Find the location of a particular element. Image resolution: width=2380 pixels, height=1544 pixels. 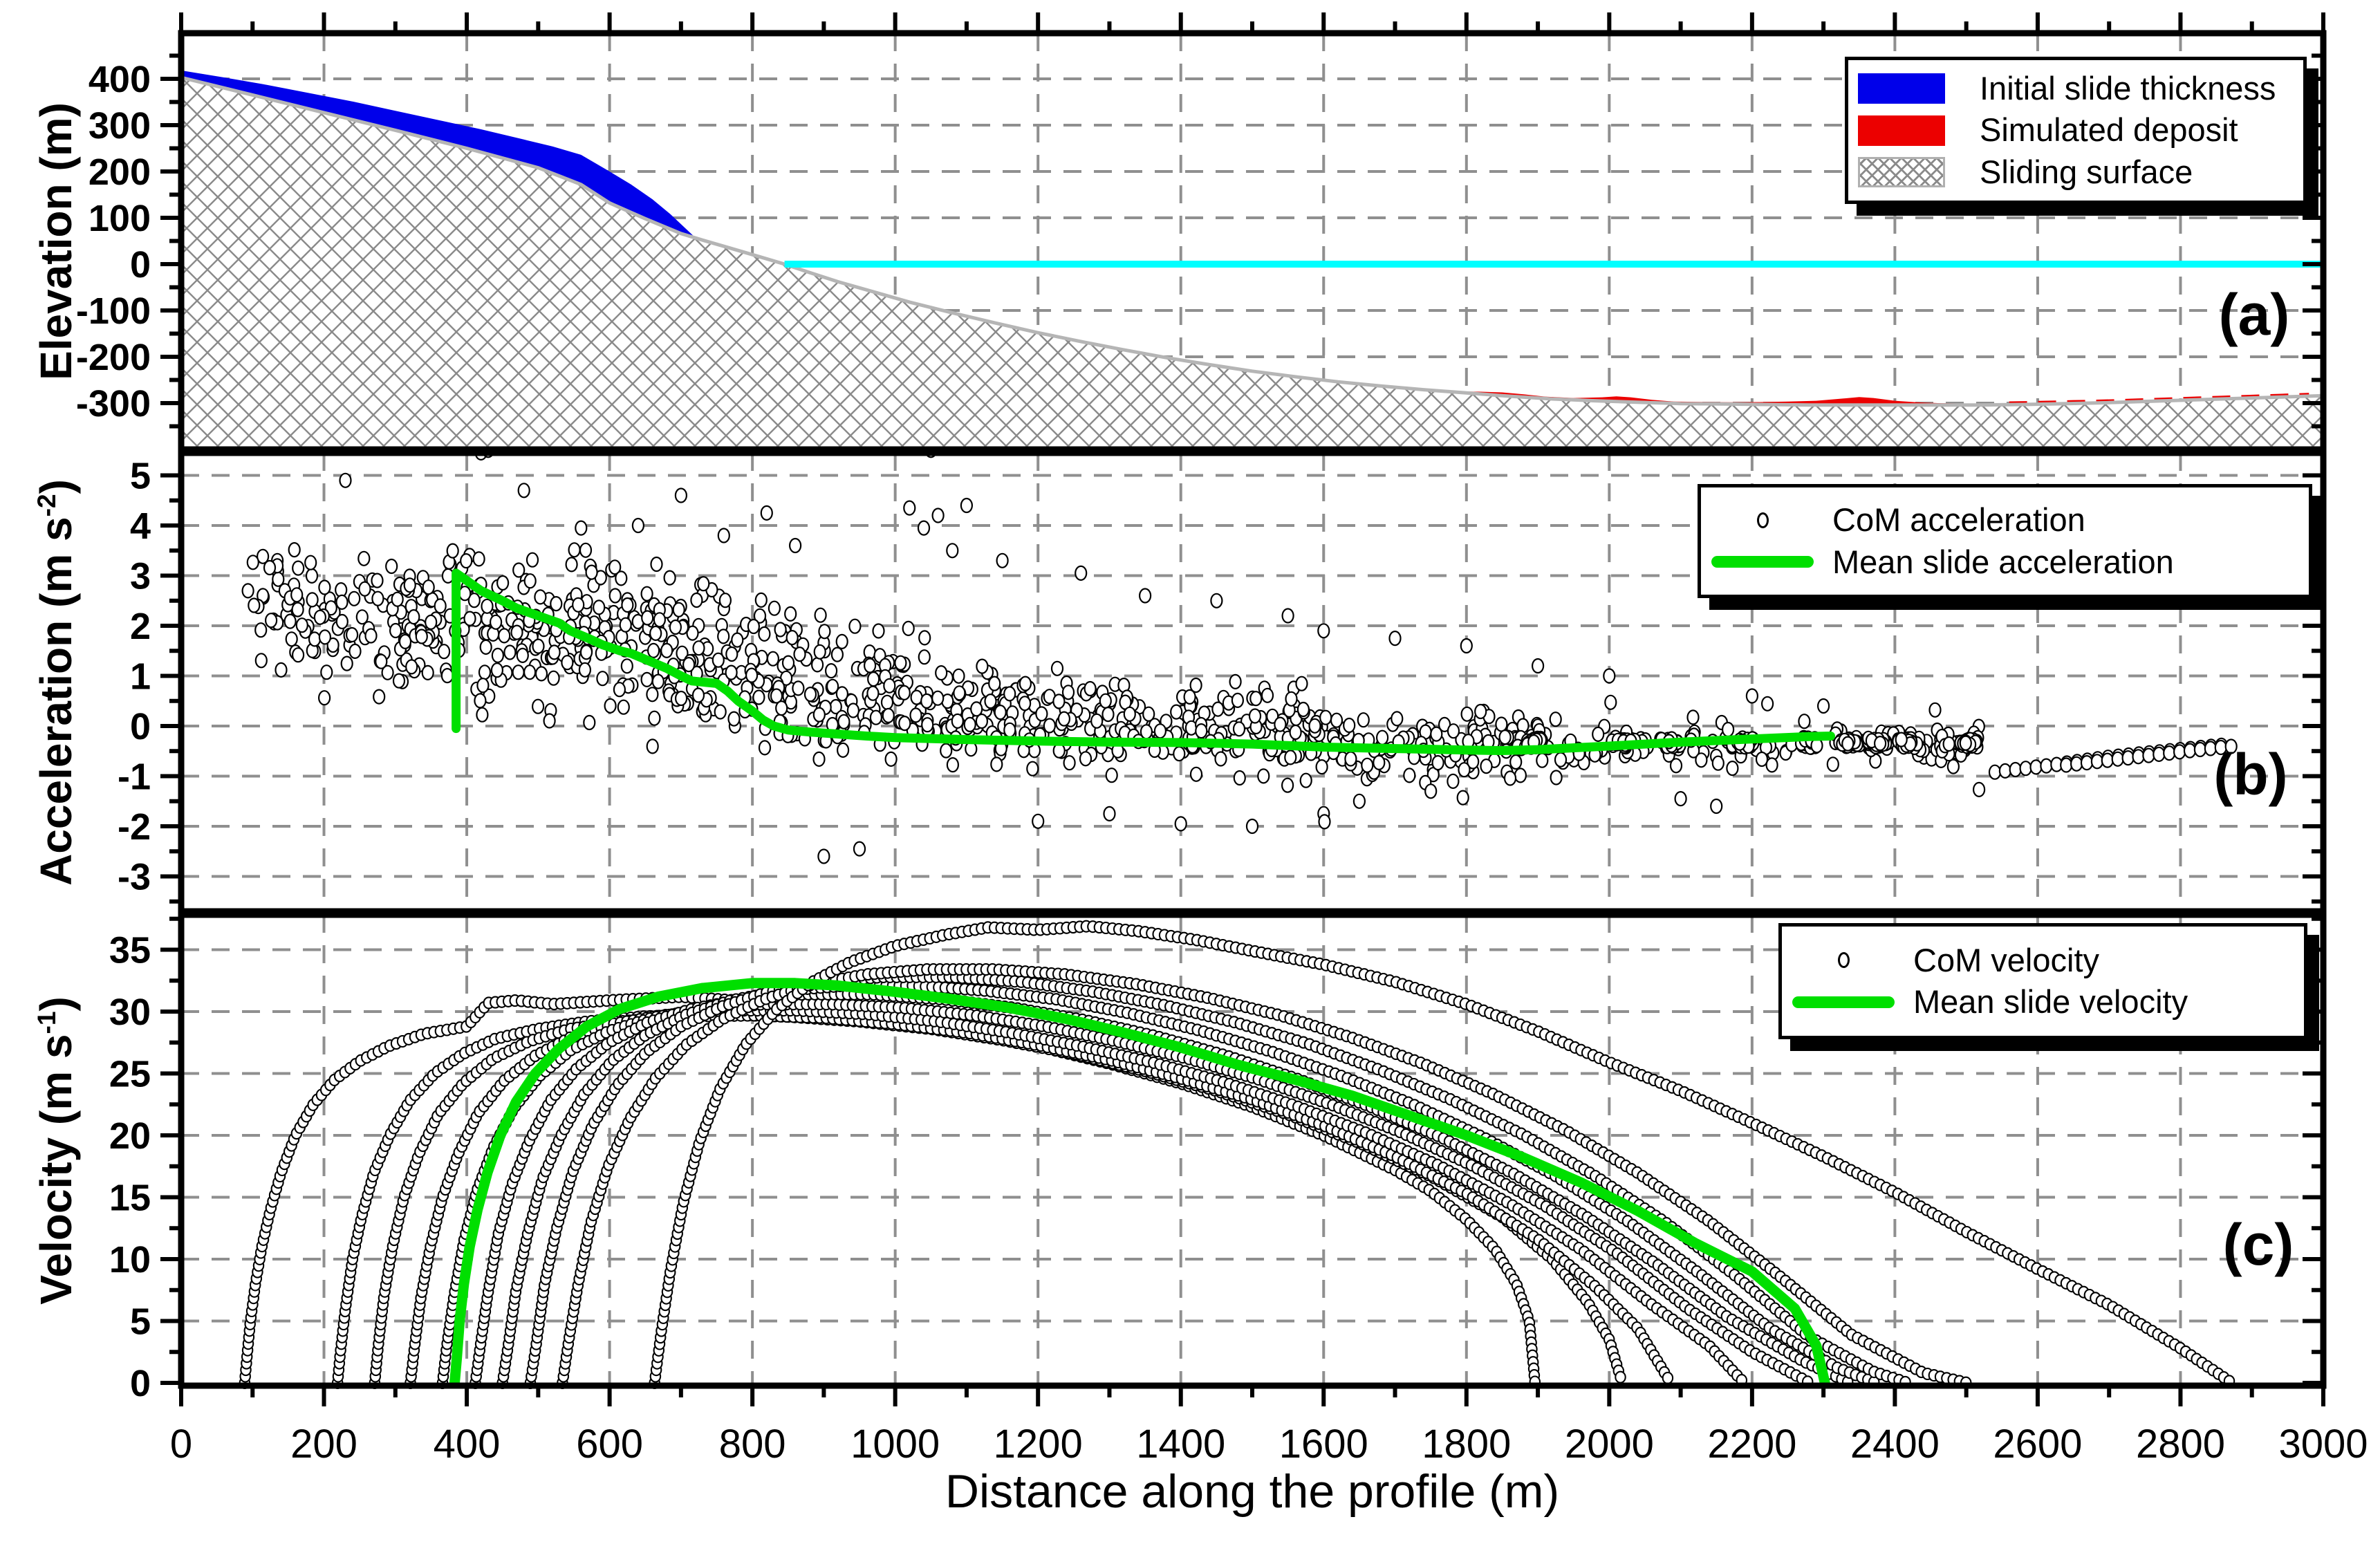

x-tick-label: 600 is located at coordinates (609, 1445).